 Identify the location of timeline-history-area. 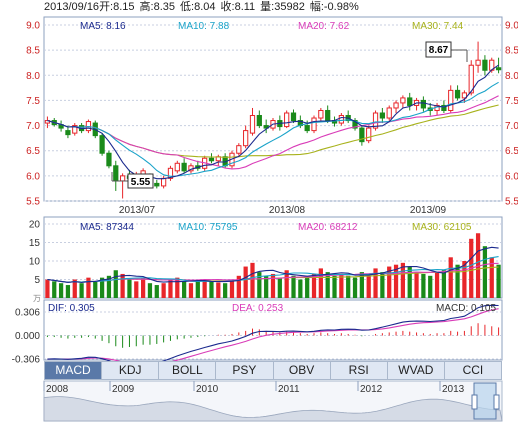
(273, 409).